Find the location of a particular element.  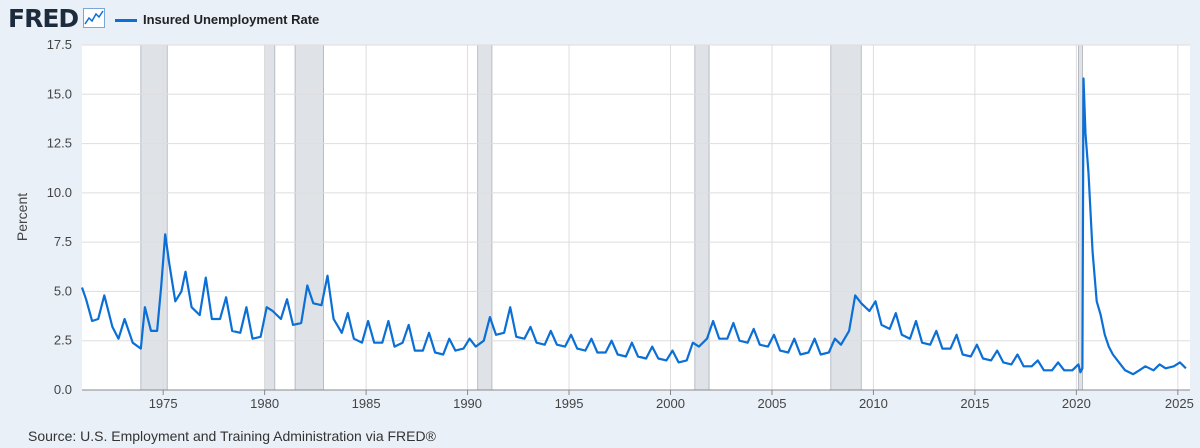

x-tick-label: 1980 is located at coordinates (264, 403).